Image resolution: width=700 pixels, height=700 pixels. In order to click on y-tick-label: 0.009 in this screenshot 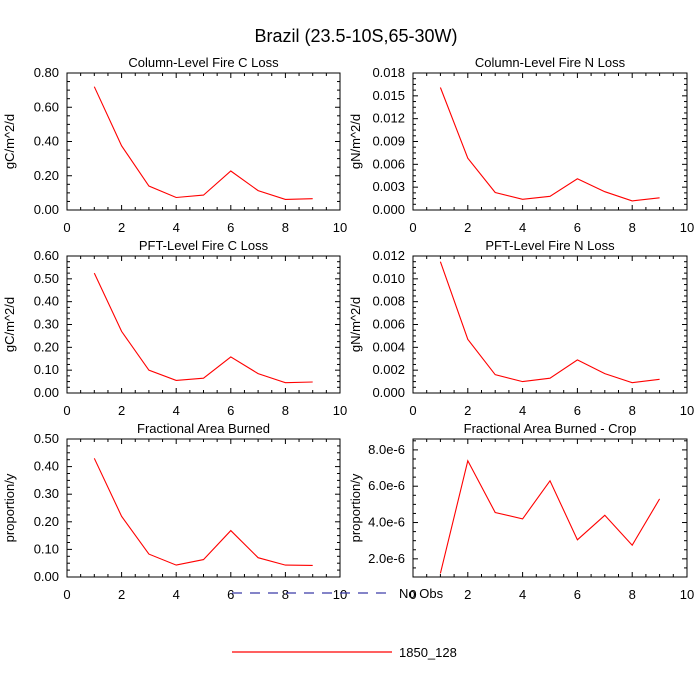, I will do `click(388, 141)`.